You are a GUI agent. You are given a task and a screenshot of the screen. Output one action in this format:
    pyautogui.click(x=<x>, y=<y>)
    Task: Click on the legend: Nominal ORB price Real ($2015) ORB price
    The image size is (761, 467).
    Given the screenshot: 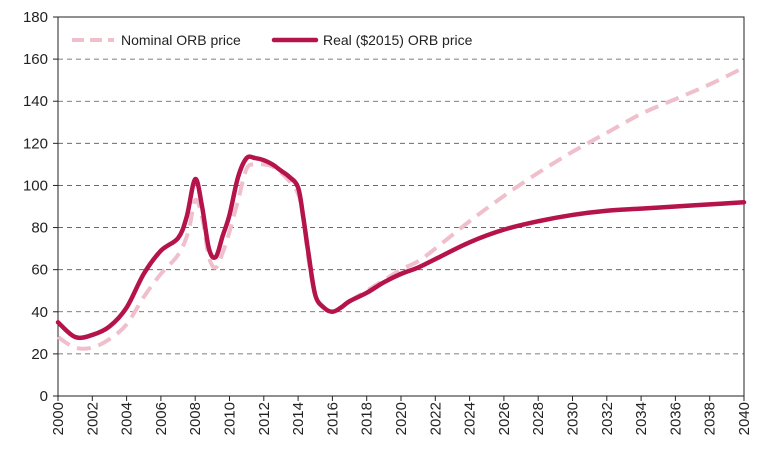 What is the action you would take?
    pyautogui.click(x=272, y=40)
    